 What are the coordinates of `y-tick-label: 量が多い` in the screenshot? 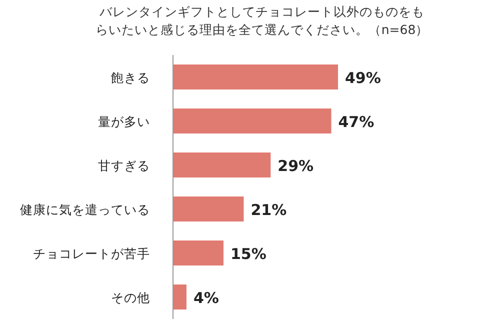 It's located at (124, 121).